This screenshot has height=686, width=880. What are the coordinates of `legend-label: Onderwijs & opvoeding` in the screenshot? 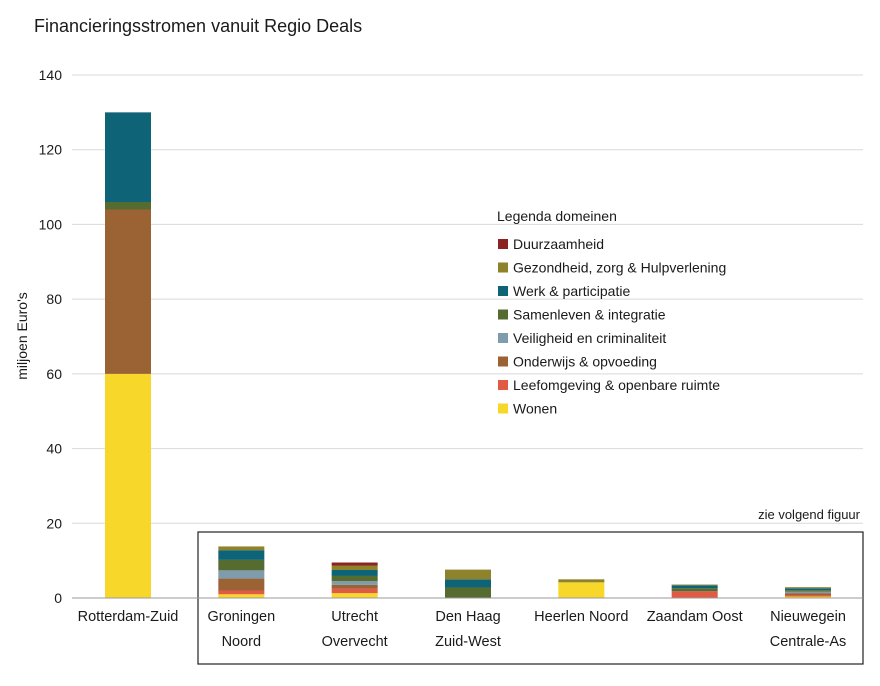 It's located at (585, 362).